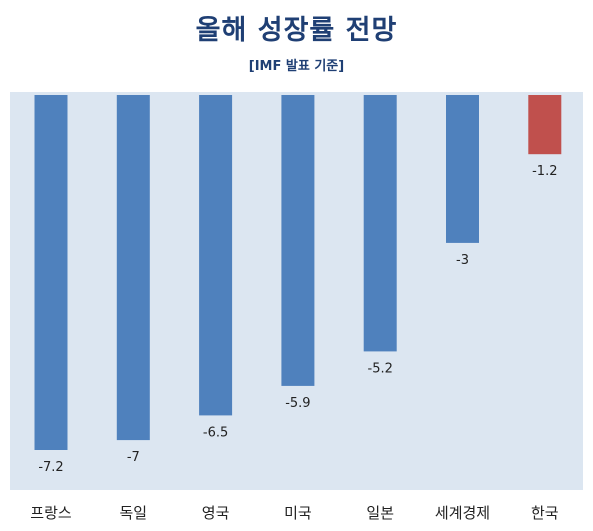 The width and height of the screenshot is (593, 531). What do you see at coordinates (462, 513) in the screenshot?
I see `category-label-세계경제: 세계경제` at bounding box center [462, 513].